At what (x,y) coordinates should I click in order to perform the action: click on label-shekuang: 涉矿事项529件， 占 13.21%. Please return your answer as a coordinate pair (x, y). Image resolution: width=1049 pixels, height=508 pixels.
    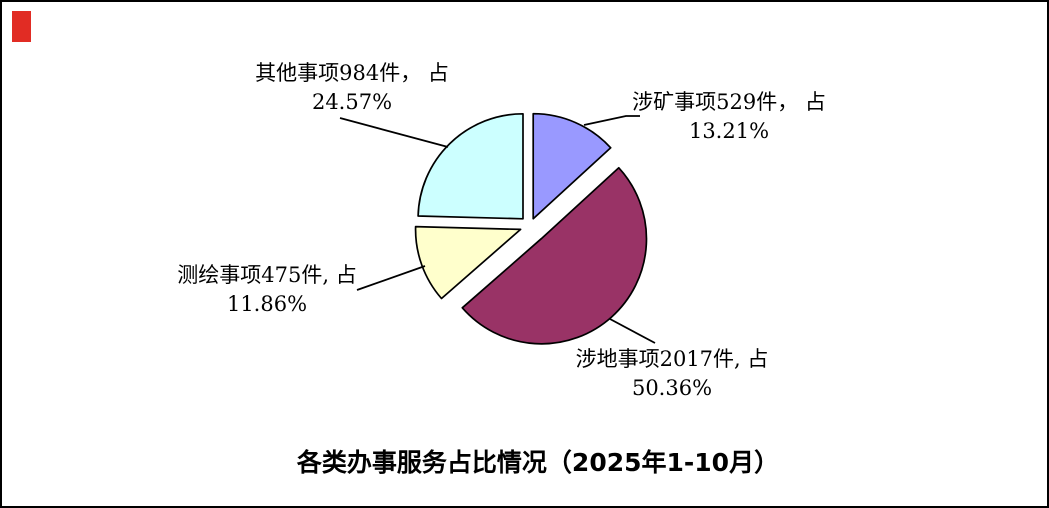
    Looking at the image, I should click on (729, 117).